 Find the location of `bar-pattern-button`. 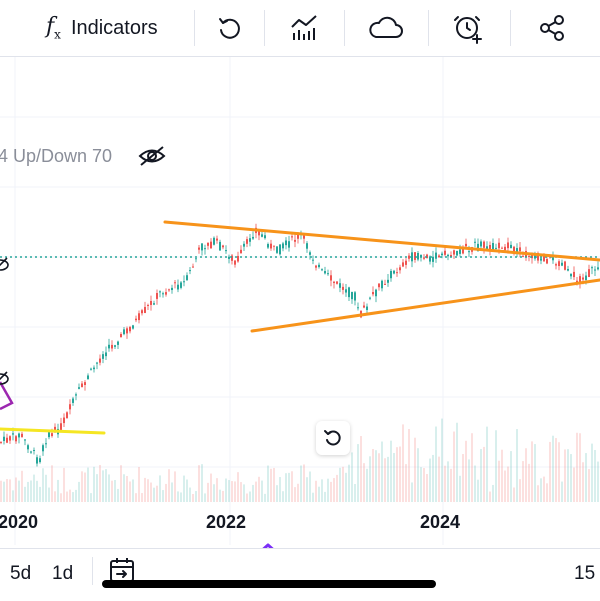

bar-pattern-button is located at coordinates (304, 28).